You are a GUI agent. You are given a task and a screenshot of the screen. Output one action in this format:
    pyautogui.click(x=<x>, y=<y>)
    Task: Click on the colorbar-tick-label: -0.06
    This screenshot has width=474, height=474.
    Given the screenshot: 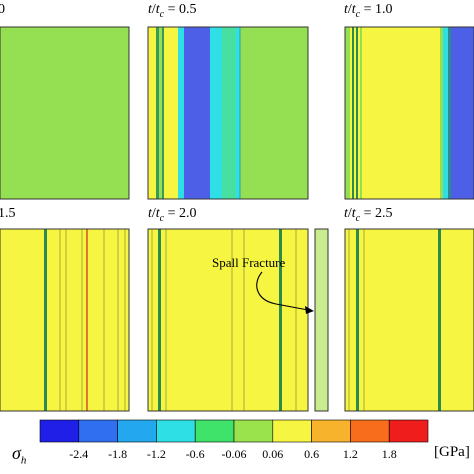 What is the action you would take?
    pyautogui.click(x=234, y=454)
    